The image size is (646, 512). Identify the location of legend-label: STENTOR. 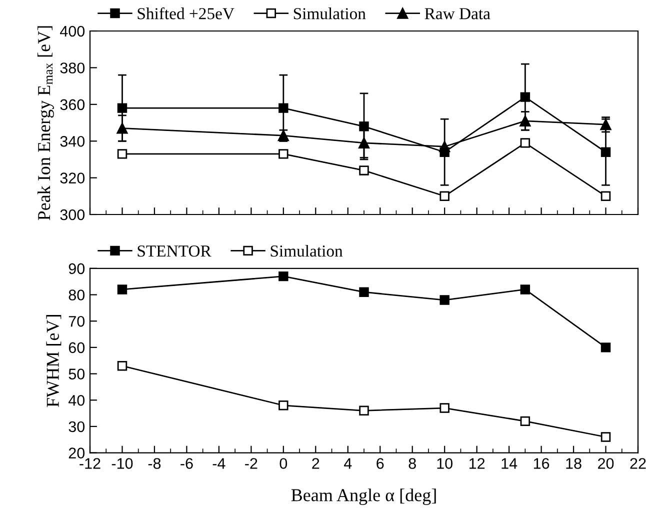
(175, 251).